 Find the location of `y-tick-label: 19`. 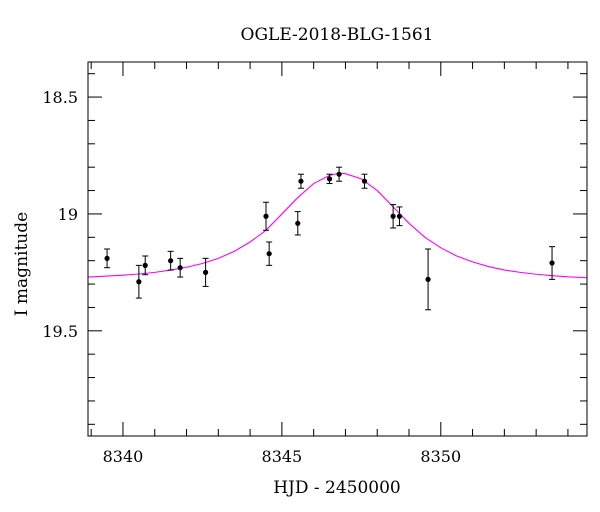

y-tick-label: 19 is located at coordinates (68, 214).